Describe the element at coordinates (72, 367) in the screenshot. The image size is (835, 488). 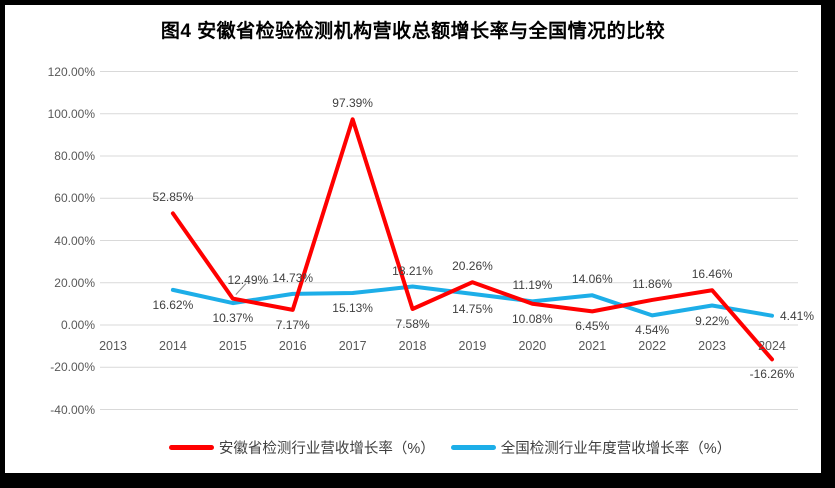
I see `y-axis-tick: -20.00%` at that location.